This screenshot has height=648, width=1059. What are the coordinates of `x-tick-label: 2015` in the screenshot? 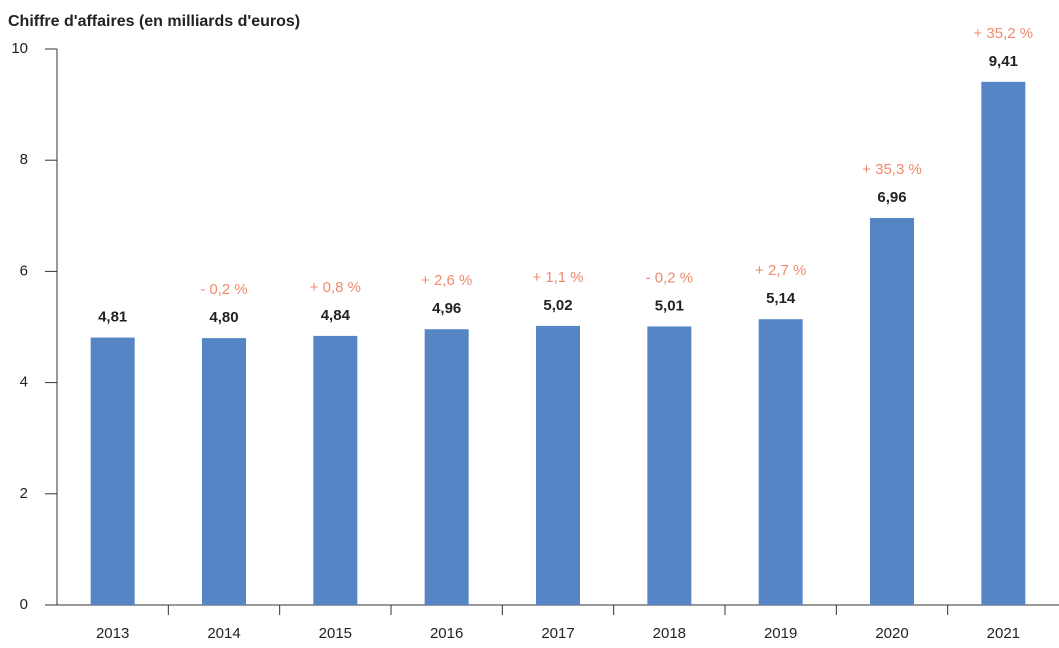 It's located at (335, 633).